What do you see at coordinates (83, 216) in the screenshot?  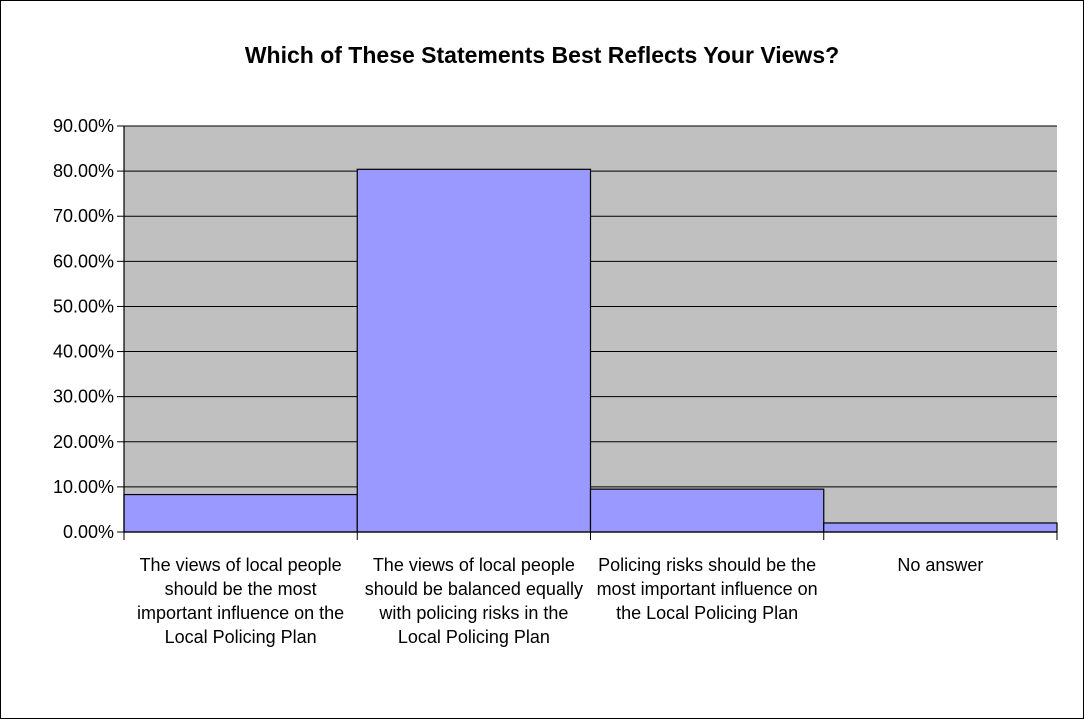 I see `y-tick-label: 70.00%` at bounding box center [83, 216].